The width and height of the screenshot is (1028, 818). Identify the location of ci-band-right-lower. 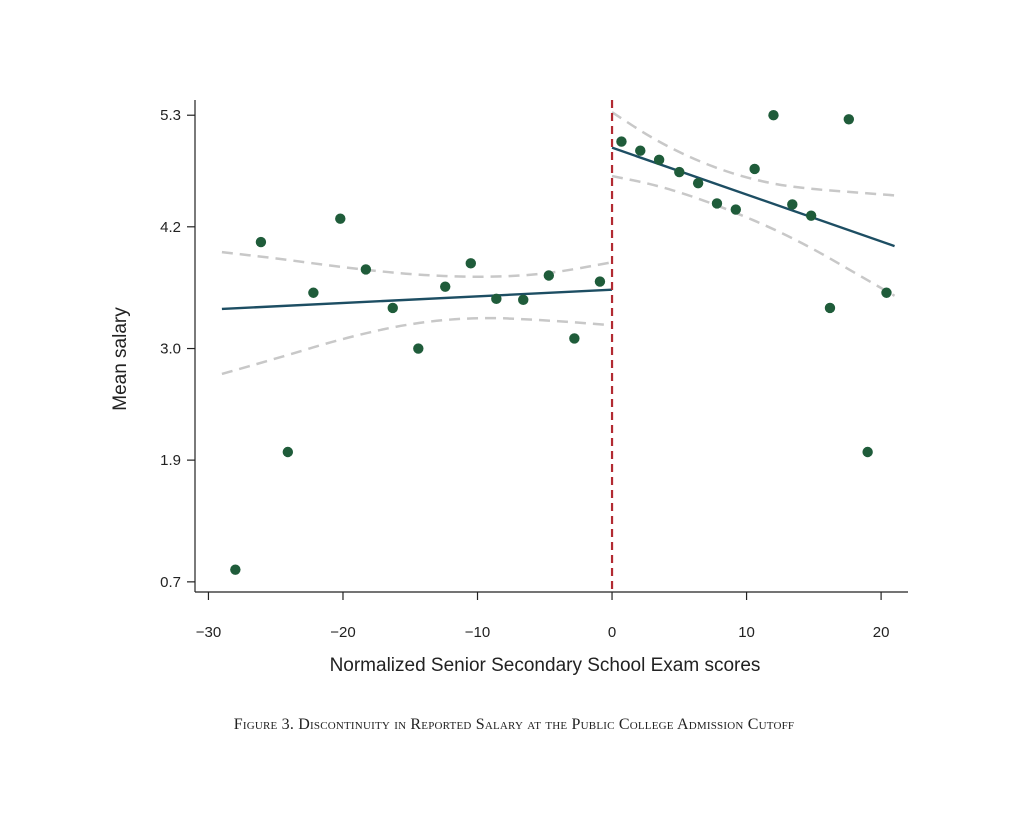
(753, 235).